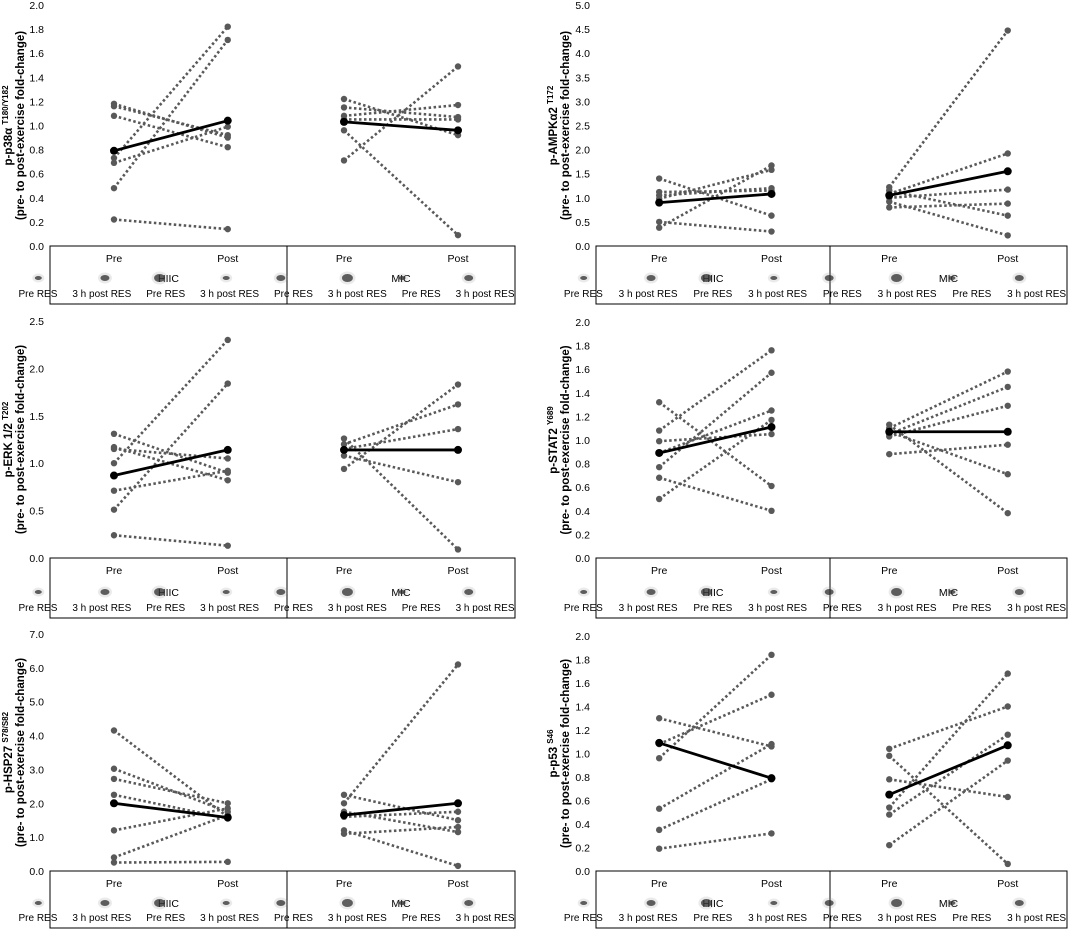 This screenshot has height=936, width=1072. What do you see at coordinates (171, 136) in the screenshot?
I see `mean-line` at bounding box center [171, 136].